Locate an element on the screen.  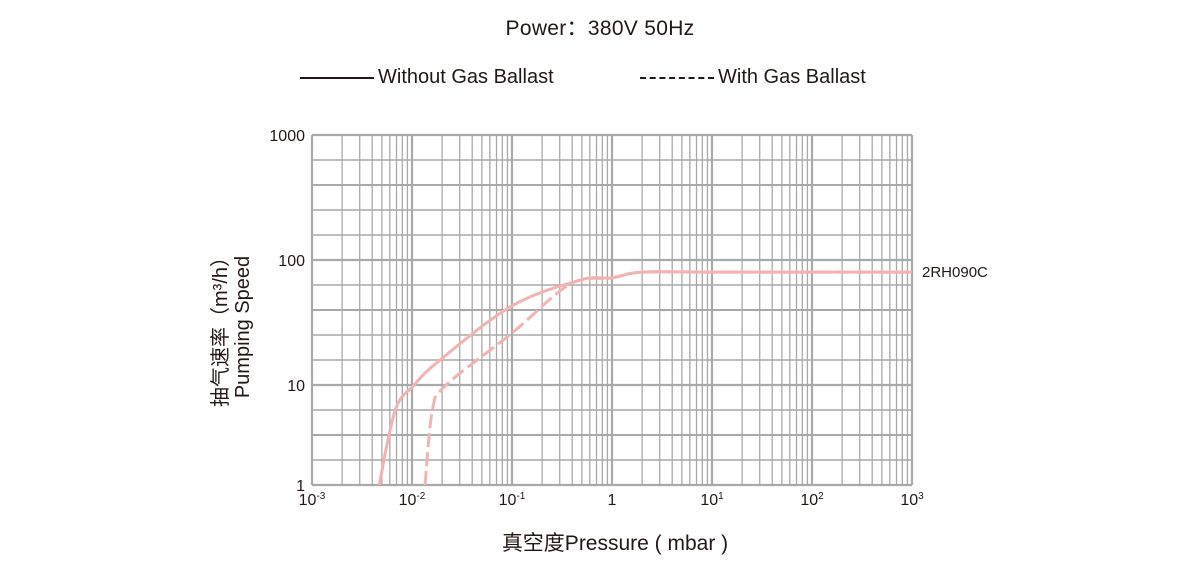
x-tick-label: 10¹ is located at coordinates (712, 500).